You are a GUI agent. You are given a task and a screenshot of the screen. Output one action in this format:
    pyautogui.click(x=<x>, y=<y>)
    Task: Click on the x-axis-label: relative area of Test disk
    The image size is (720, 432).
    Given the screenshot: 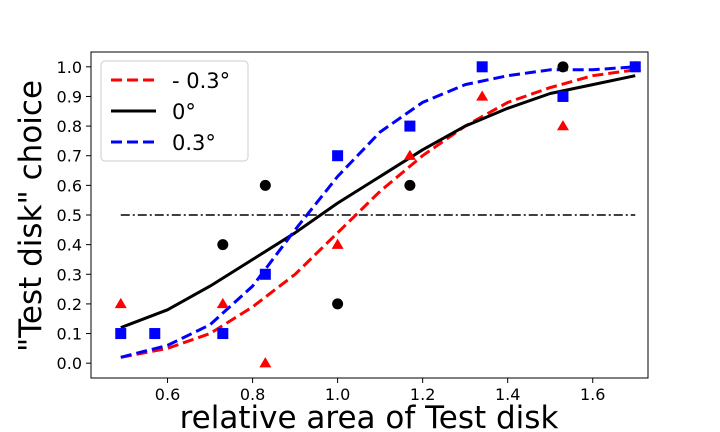 What is the action you would take?
    pyautogui.click(x=369, y=416)
    